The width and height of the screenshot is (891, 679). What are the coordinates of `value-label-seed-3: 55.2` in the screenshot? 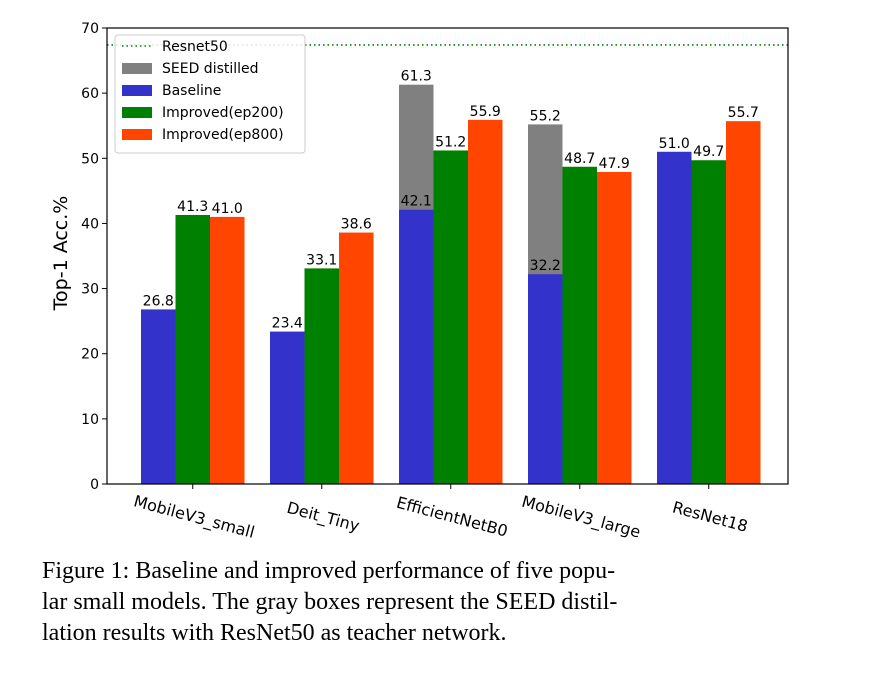 It's located at (545, 116).